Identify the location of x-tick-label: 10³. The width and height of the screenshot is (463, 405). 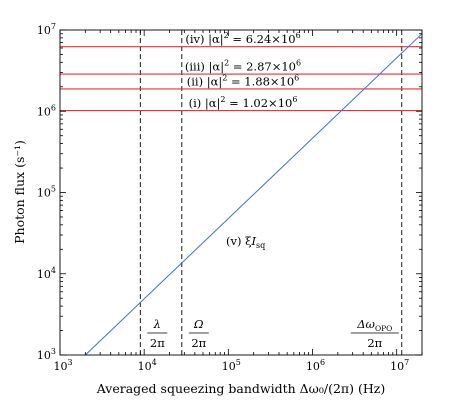
(62, 365).